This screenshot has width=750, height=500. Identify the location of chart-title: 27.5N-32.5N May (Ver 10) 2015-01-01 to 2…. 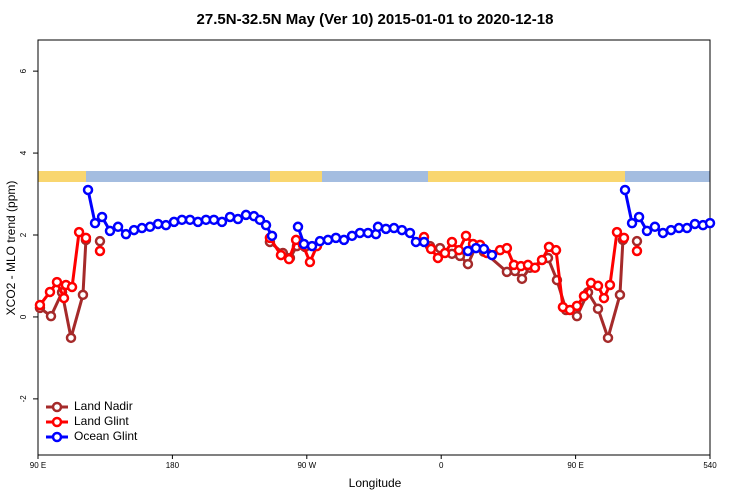
(375, 19).